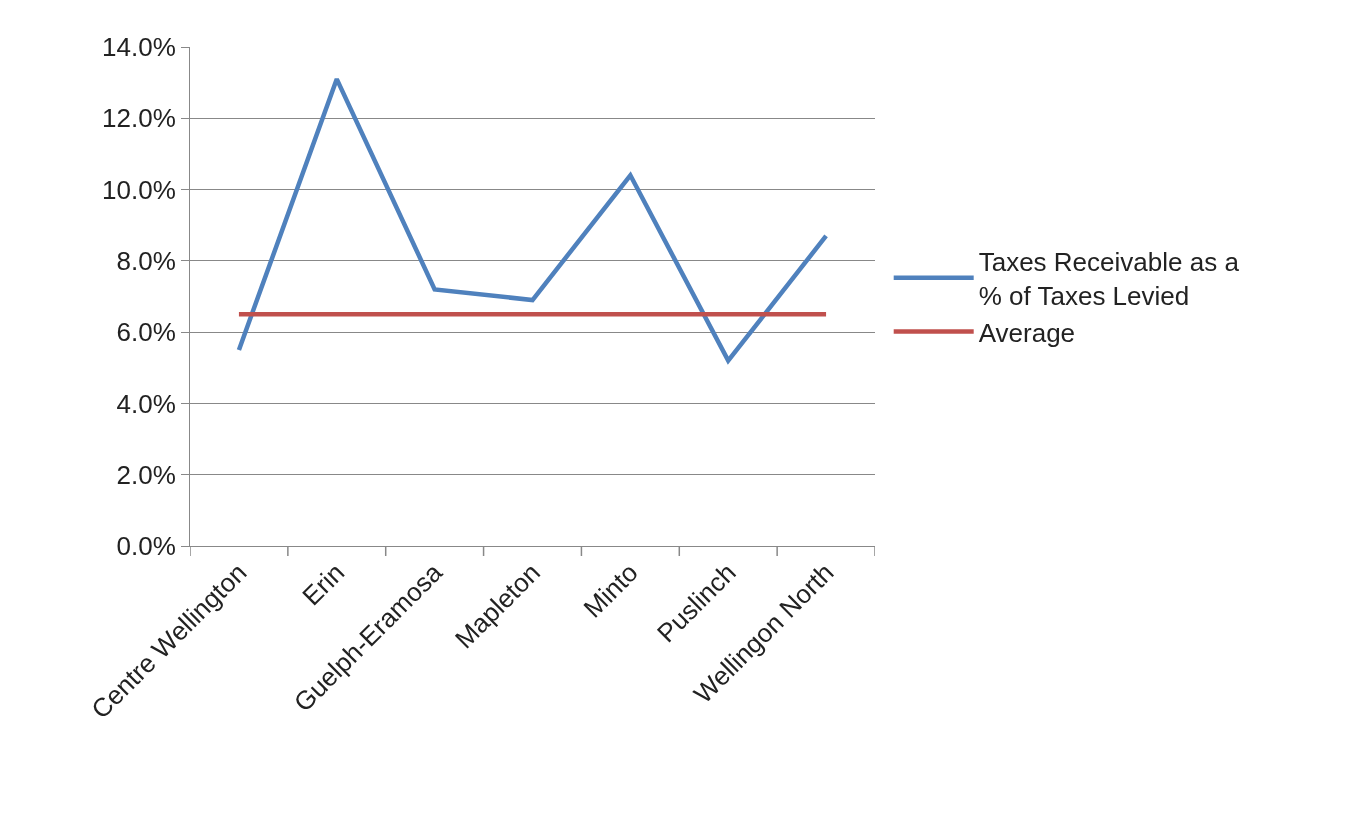 This screenshot has height=827, width=1368. Describe the element at coordinates (146, 260) in the screenshot. I see `y-tick-label: 8.0%` at that location.